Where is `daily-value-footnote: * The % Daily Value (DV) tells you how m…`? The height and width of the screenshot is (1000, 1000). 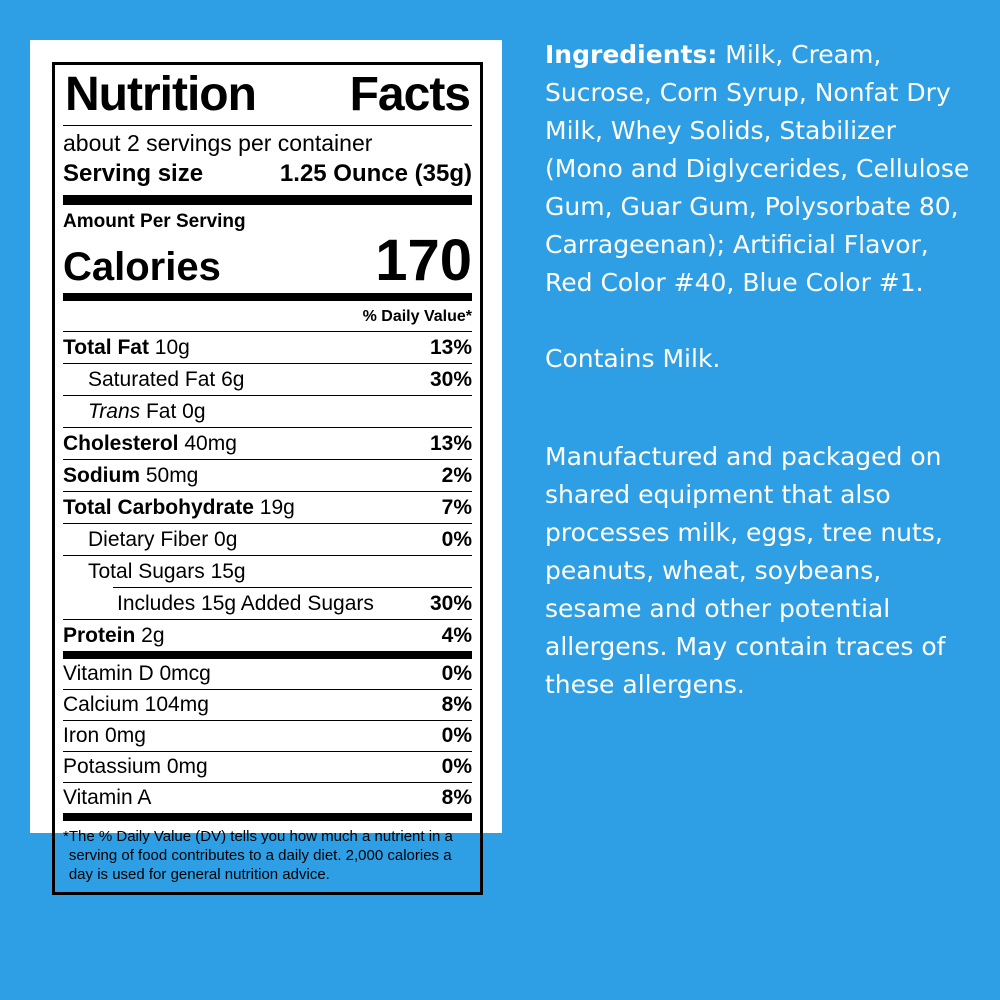 daily-value-footnote: * The % Daily Value (DV) tells you how m… is located at coordinates (267, 853).